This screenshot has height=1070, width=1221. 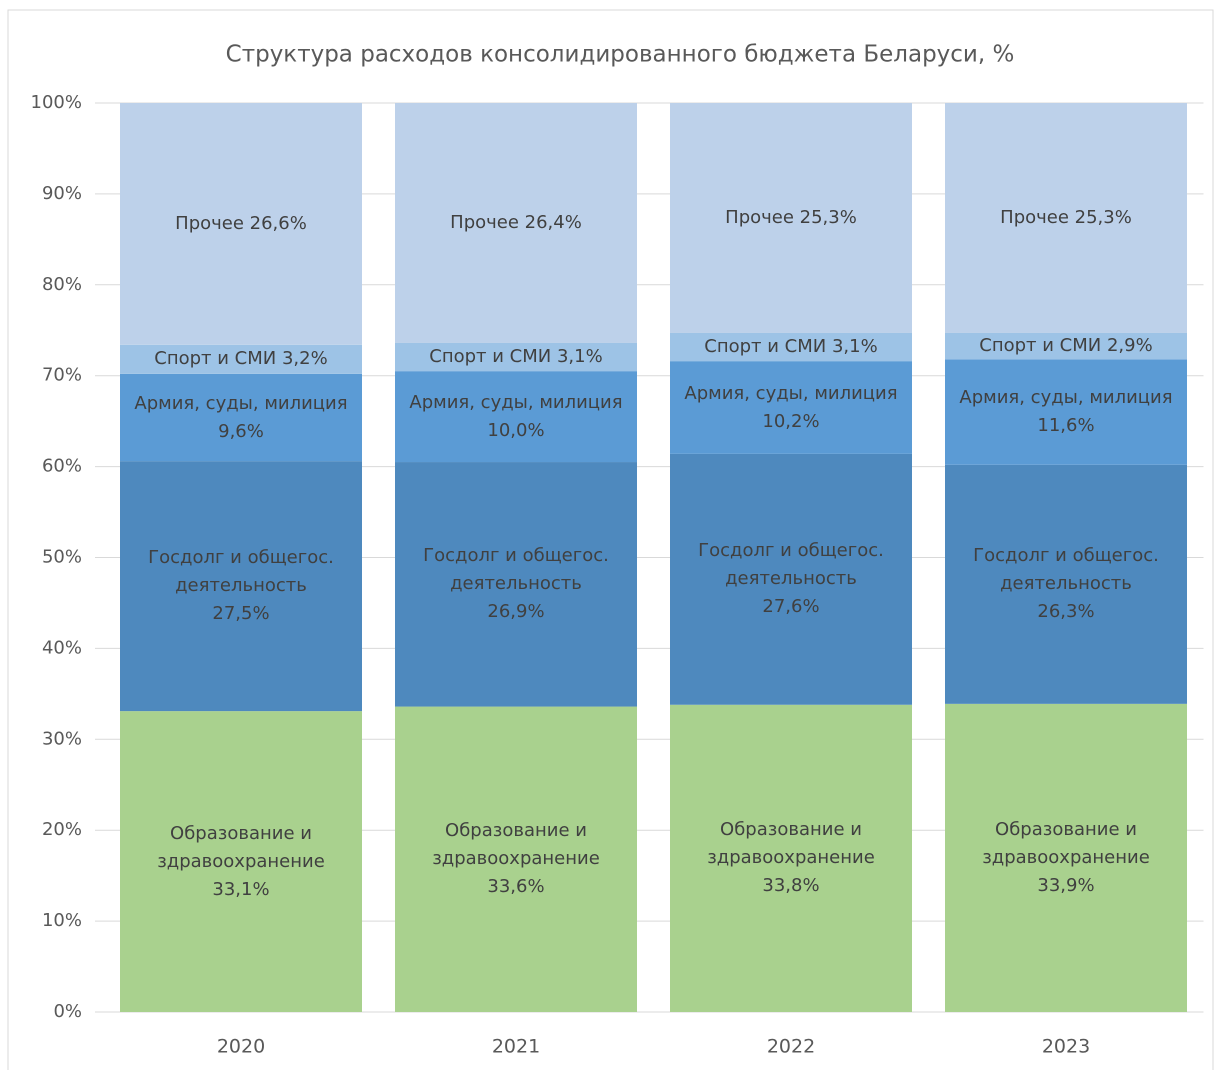 I want to click on x-tick-label: 2020, so click(x=241, y=1047).